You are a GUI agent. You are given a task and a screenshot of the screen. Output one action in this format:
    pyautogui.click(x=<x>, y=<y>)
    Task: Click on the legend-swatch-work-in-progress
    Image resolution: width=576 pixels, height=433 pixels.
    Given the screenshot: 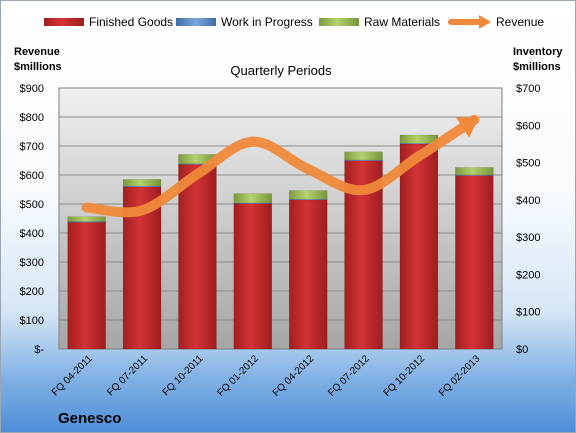 What is the action you would take?
    pyautogui.click(x=196, y=22)
    